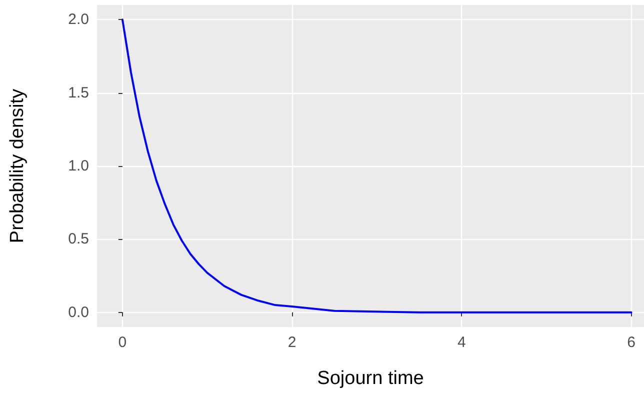 The width and height of the screenshot is (644, 400). I want to click on y-tick-label: 1.0, so click(78, 166).